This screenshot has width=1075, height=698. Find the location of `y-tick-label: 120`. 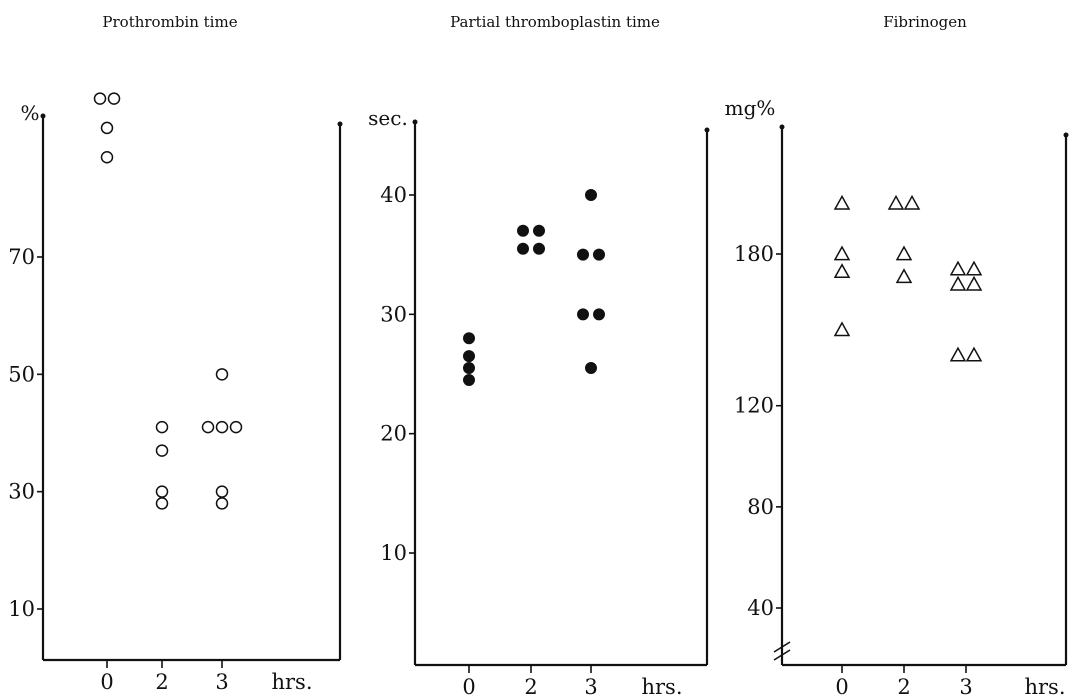

y-tick-label: 120 is located at coordinates (754, 406).